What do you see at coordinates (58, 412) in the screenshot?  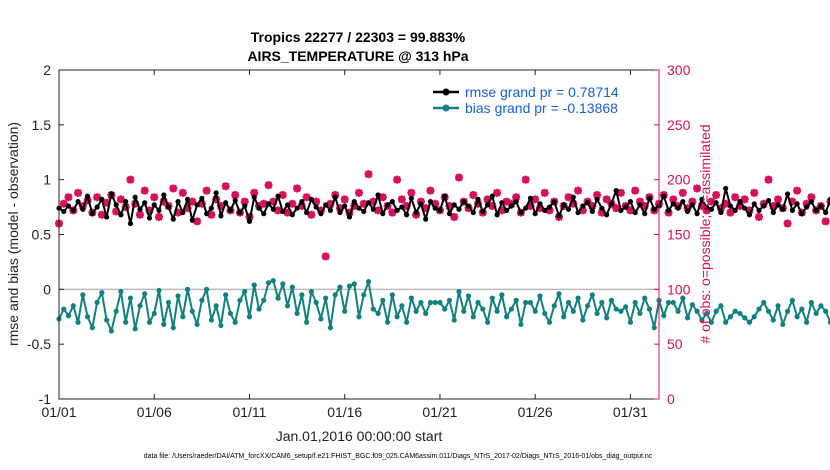 I see `x-tick-label: 01/01` at bounding box center [58, 412].